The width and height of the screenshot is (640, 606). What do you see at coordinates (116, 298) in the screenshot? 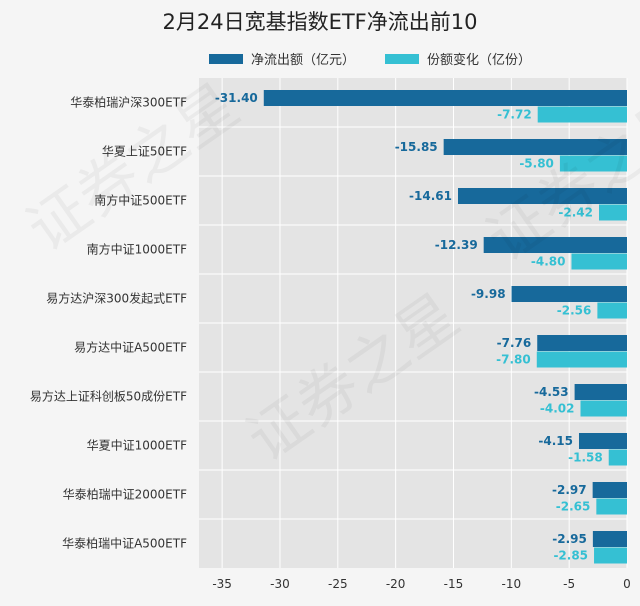
I see `category-label: 易方达沪深300发起式ETF` at bounding box center [116, 298].